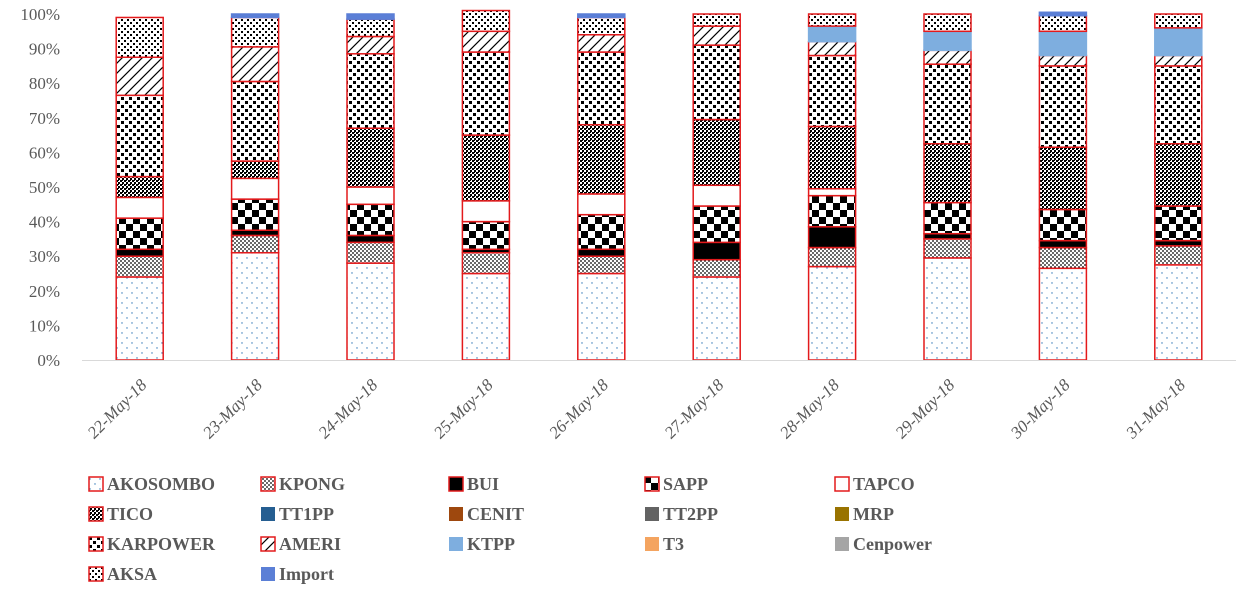  Describe the element at coordinates (307, 513) in the screenshot. I see `legend-label: TT1PP` at that location.